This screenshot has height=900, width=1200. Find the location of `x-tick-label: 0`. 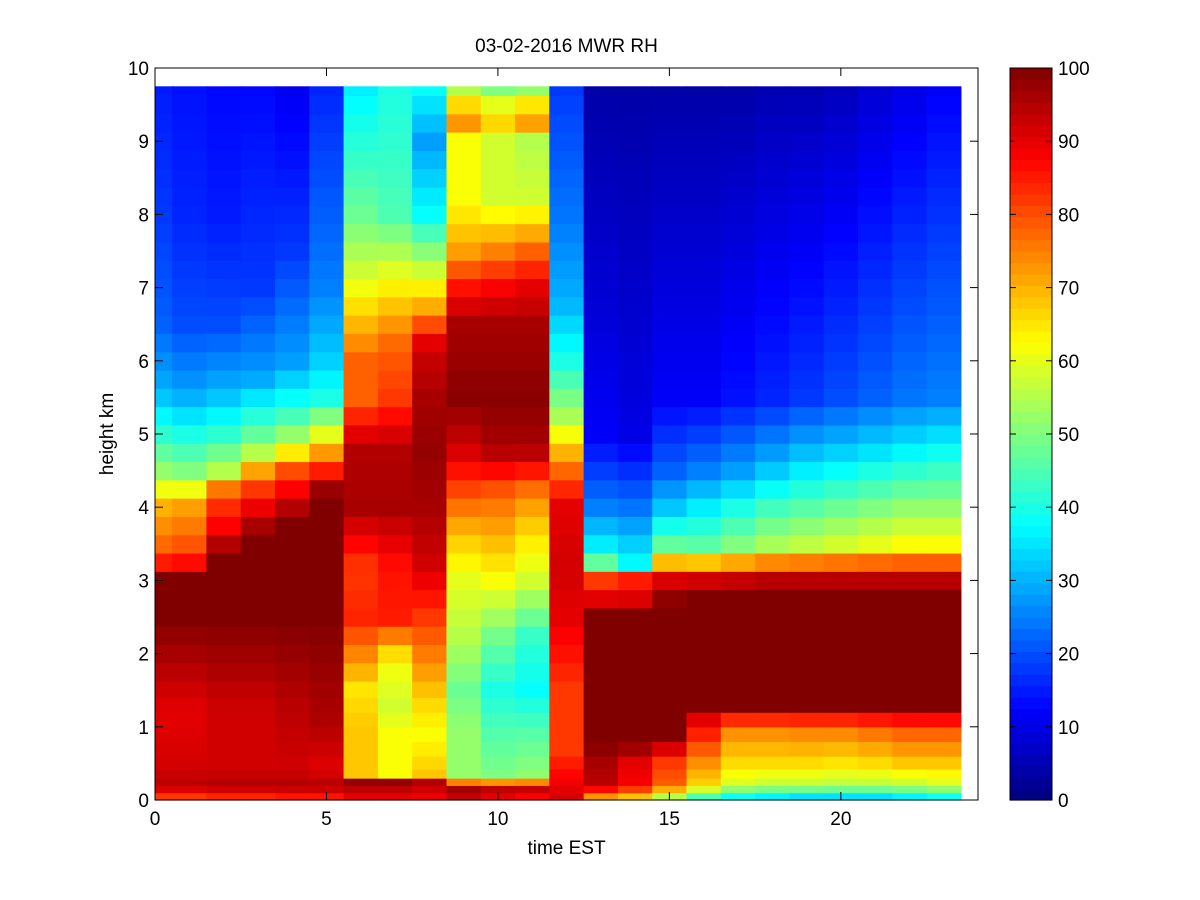

x-tick-label: 0 is located at coordinates (155, 819).